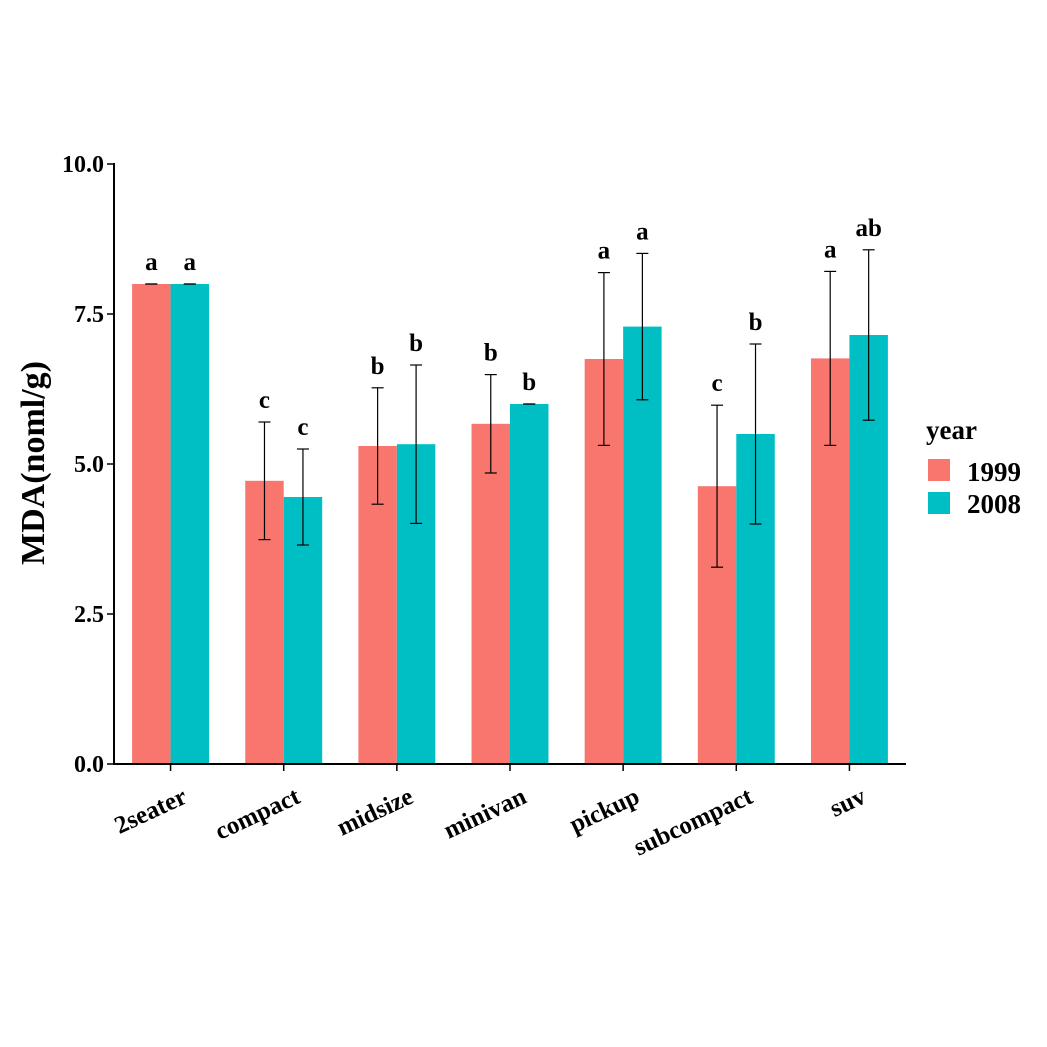 This screenshot has height=1047, width=1047. Describe the element at coordinates (151, 262) in the screenshot. I see `sig-label-2seater-1999: a` at that location.